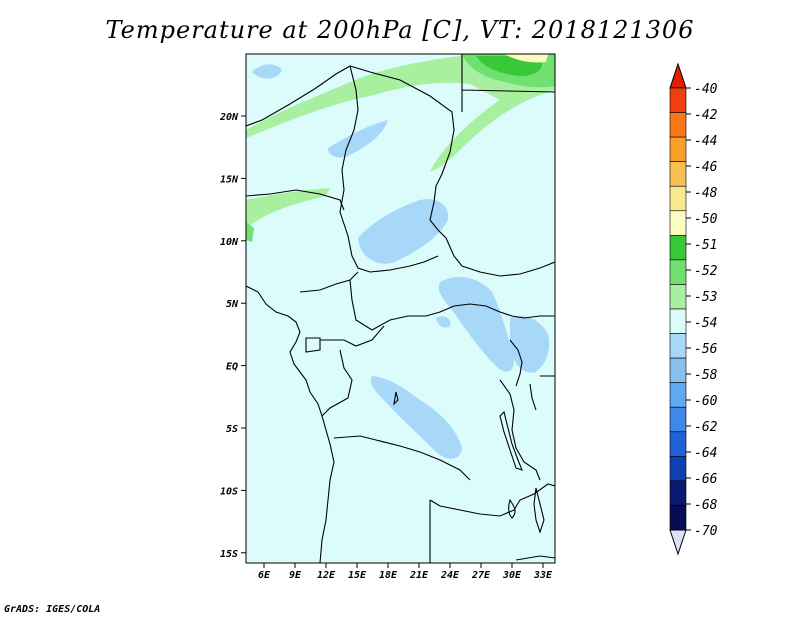 This screenshot has width=800, height=618. I want to click on colorbar-label: -42, so click(706, 115).